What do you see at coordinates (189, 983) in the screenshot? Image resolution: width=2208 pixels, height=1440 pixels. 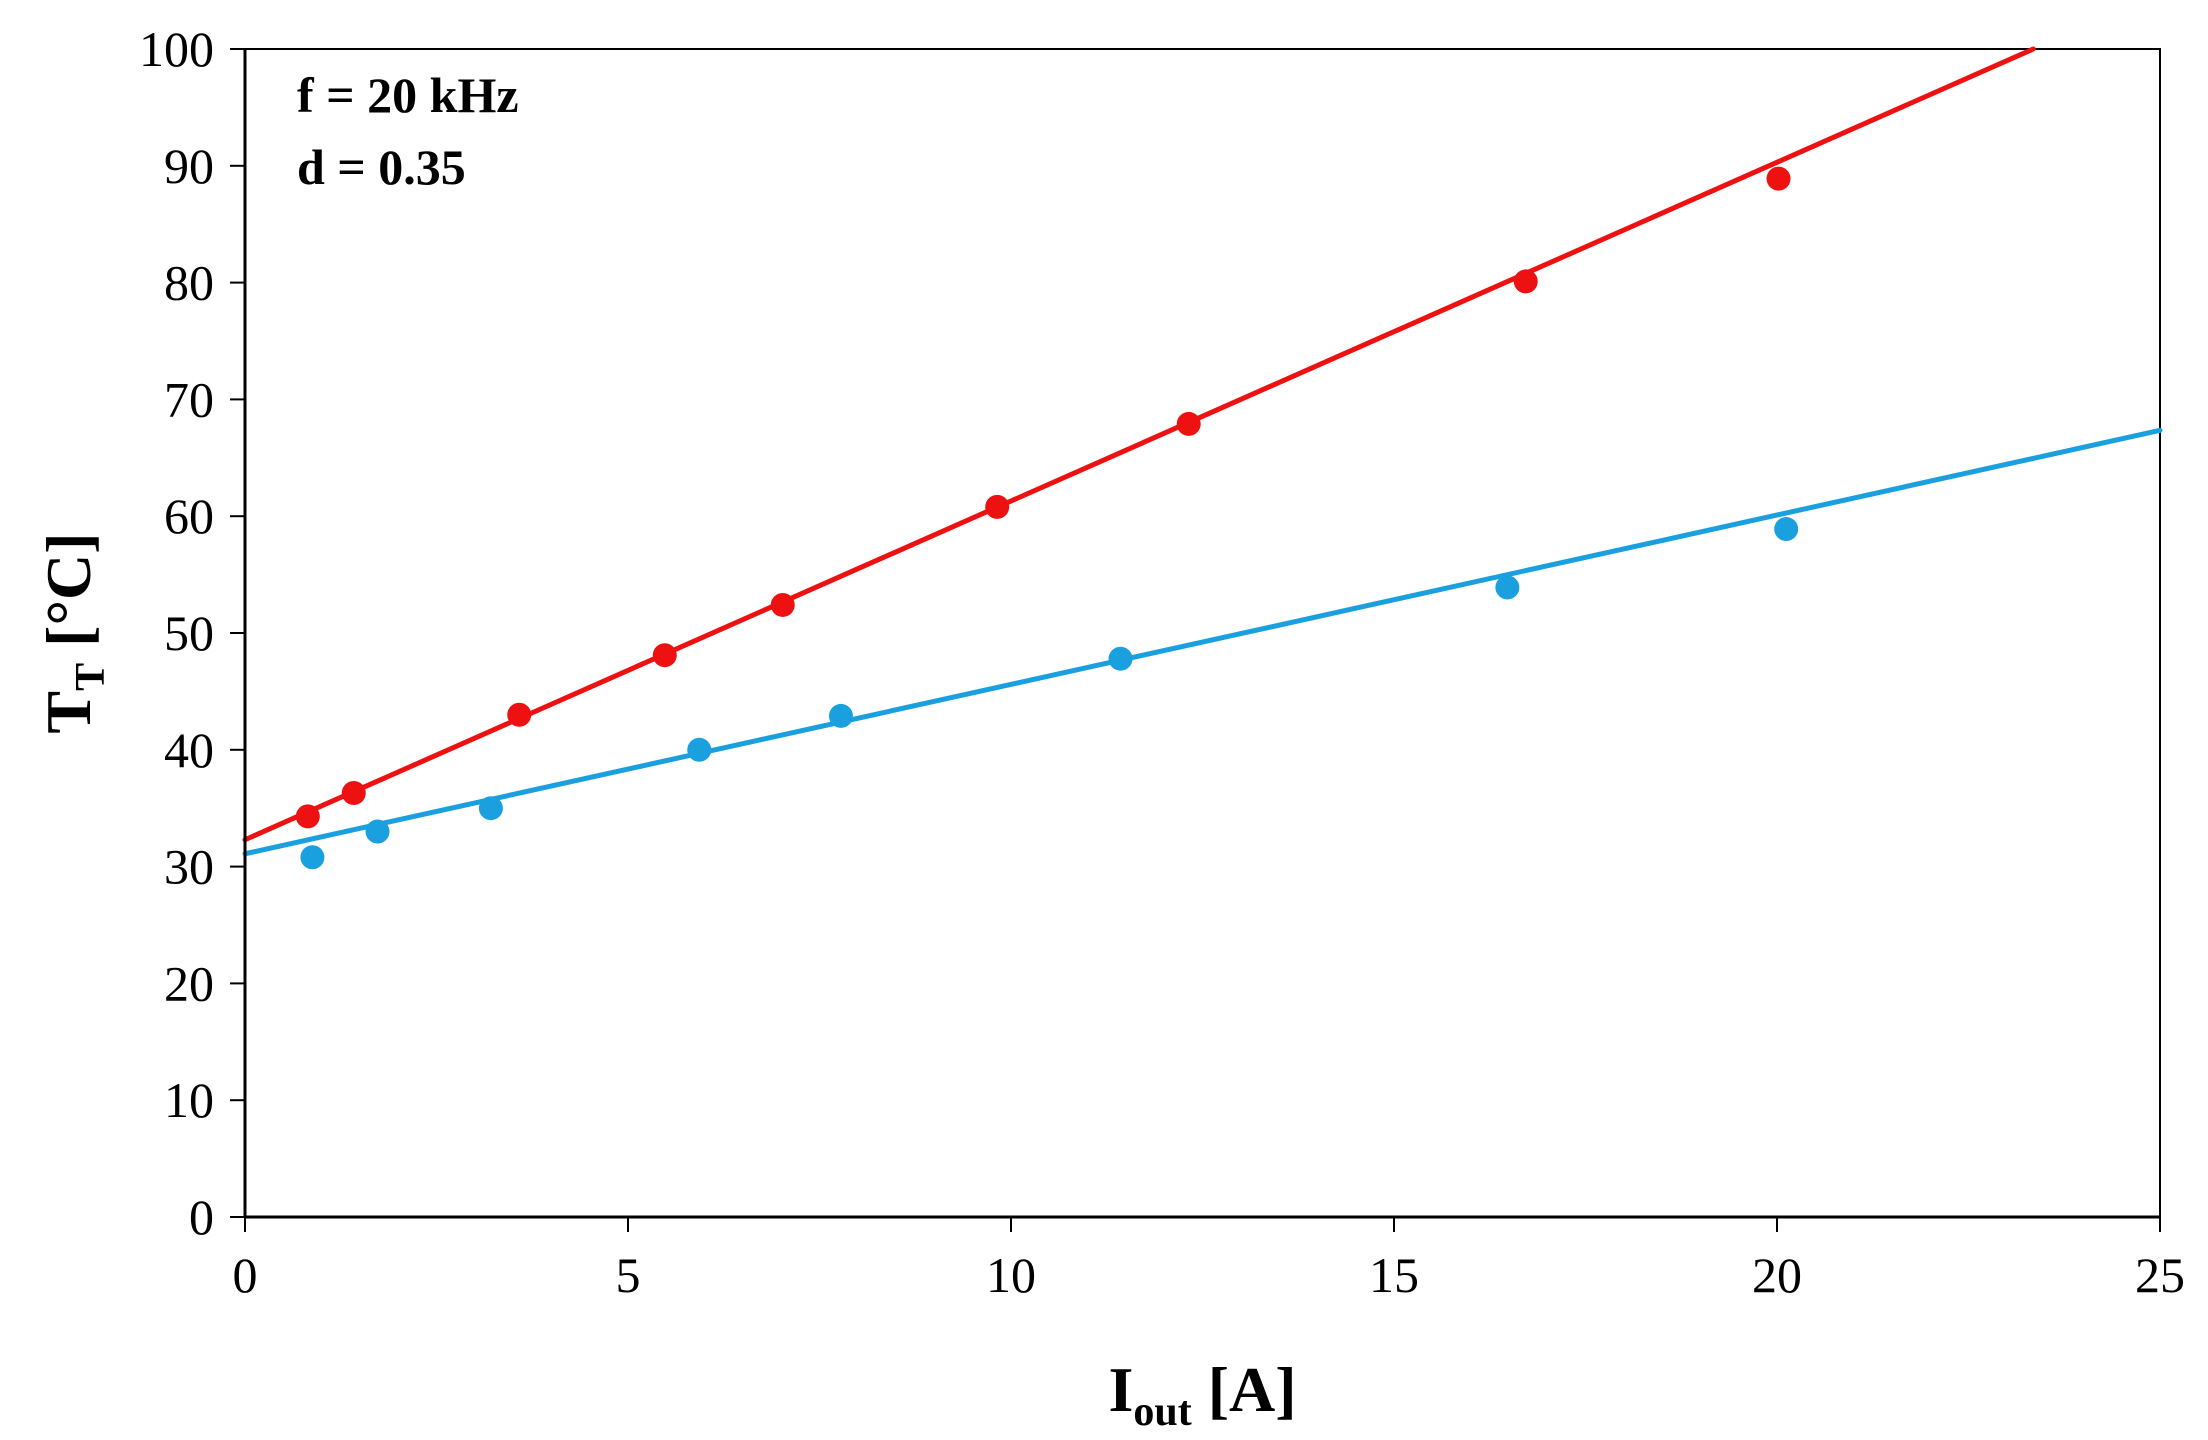 I see `y-tick-label: 20` at bounding box center [189, 983].